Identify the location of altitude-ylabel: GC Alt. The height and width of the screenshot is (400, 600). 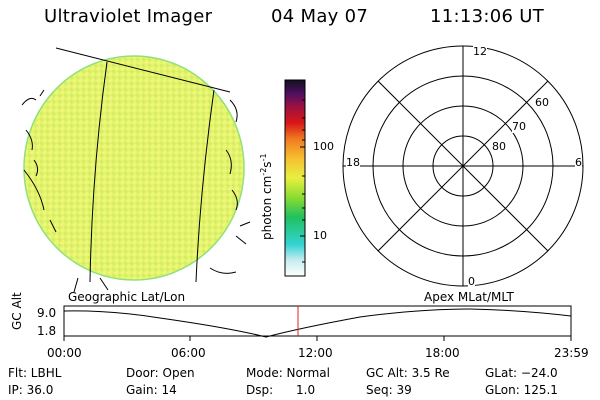
(17, 311).